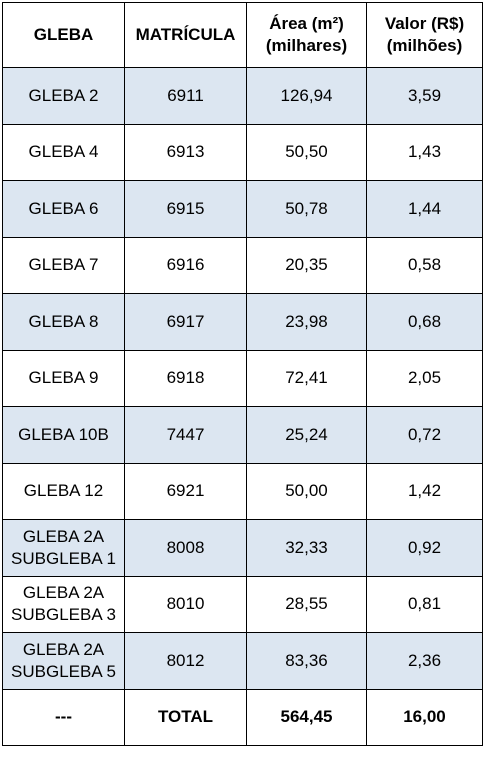 Image resolution: width=484 pixels, height=759 pixels. I want to click on table-cell: 83,36, so click(306, 661).